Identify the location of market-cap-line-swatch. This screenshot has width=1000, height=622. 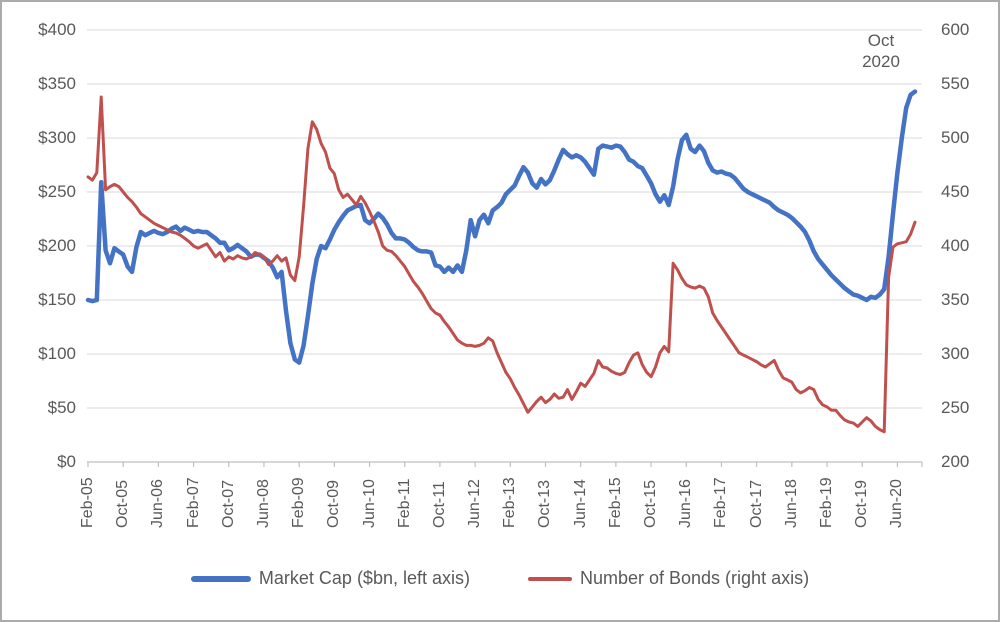
(220, 578).